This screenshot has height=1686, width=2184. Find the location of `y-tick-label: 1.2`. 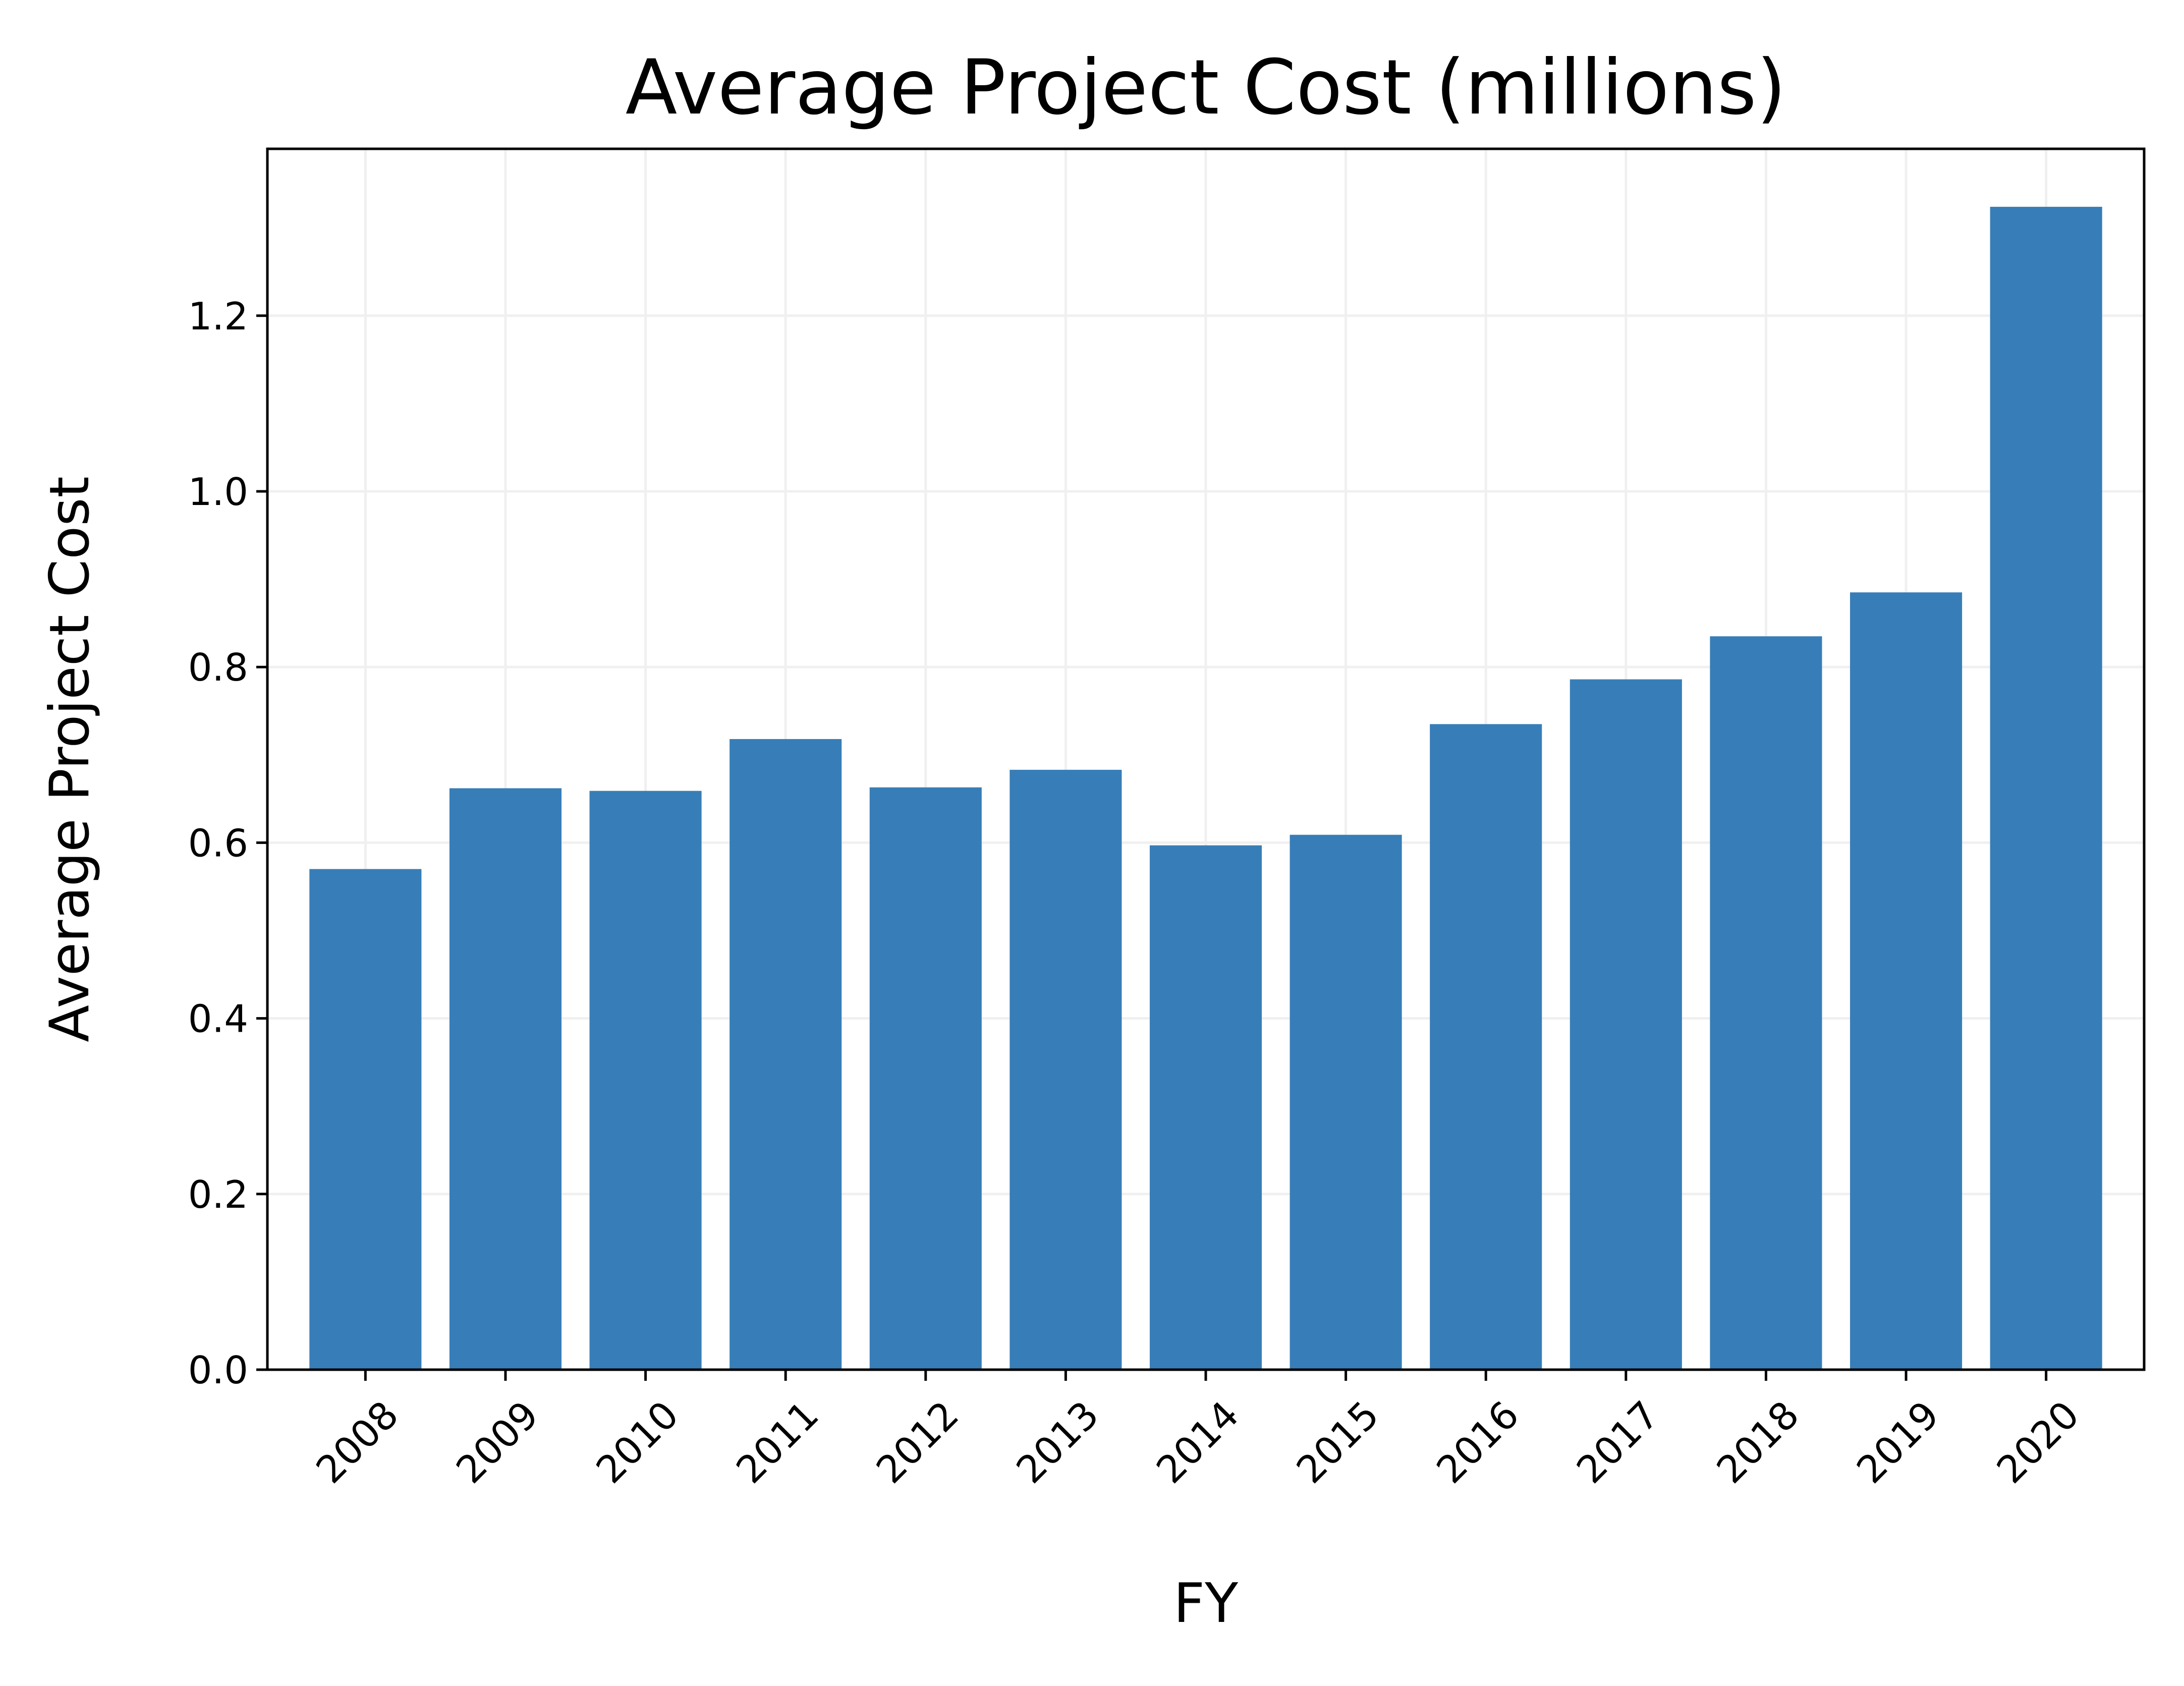

y-tick-label: 1.2 is located at coordinates (218, 316).